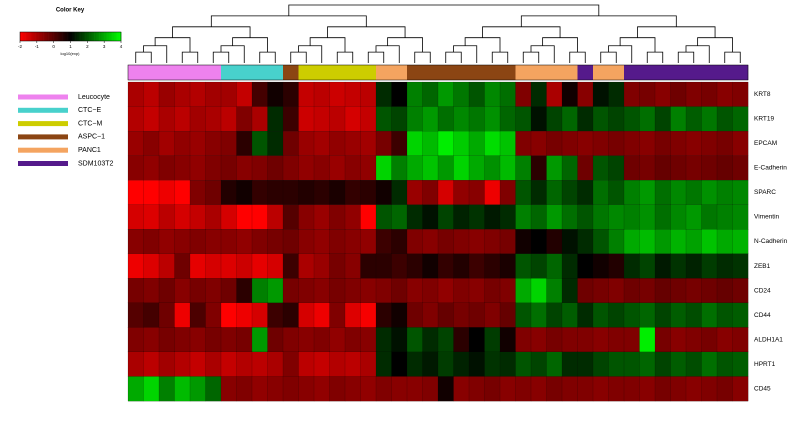 The image size is (797, 438). I want to click on colorkey-tick-label: 3, so click(104, 46).